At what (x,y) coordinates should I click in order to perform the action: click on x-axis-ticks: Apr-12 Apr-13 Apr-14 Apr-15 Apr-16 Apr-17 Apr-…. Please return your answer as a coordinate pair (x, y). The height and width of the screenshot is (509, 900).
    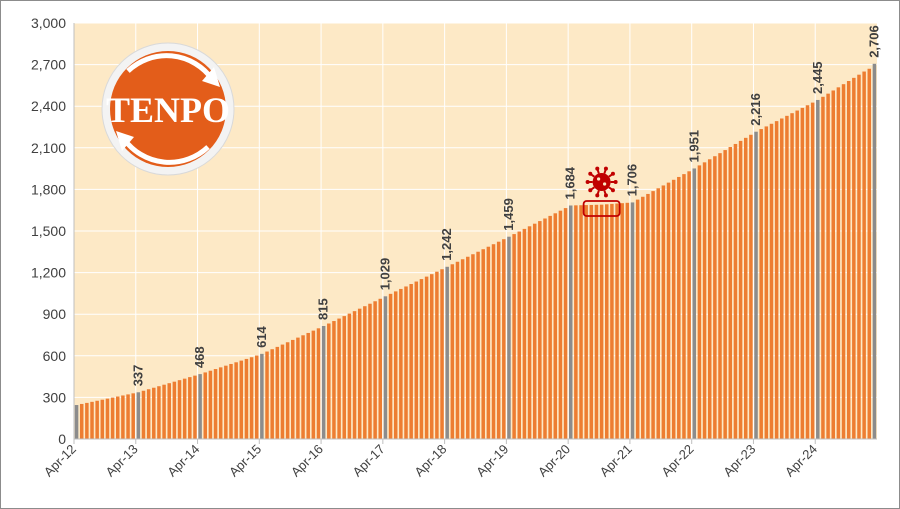
    Looking at the image, I should click on (430, 460).